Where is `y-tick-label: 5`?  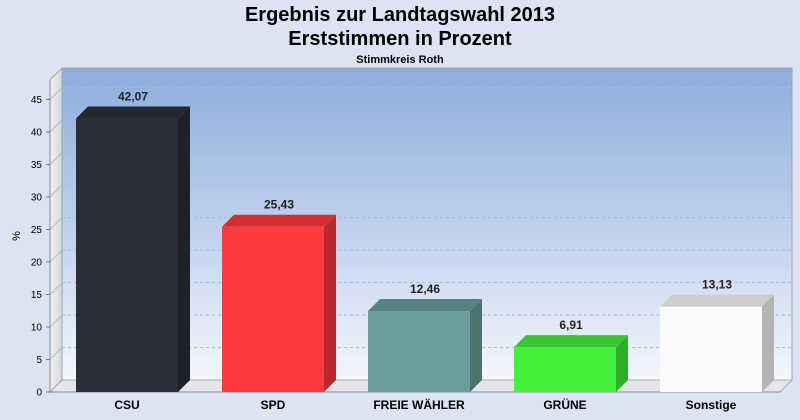
y-tick-label: 5 is located at coordinates (39, 360).